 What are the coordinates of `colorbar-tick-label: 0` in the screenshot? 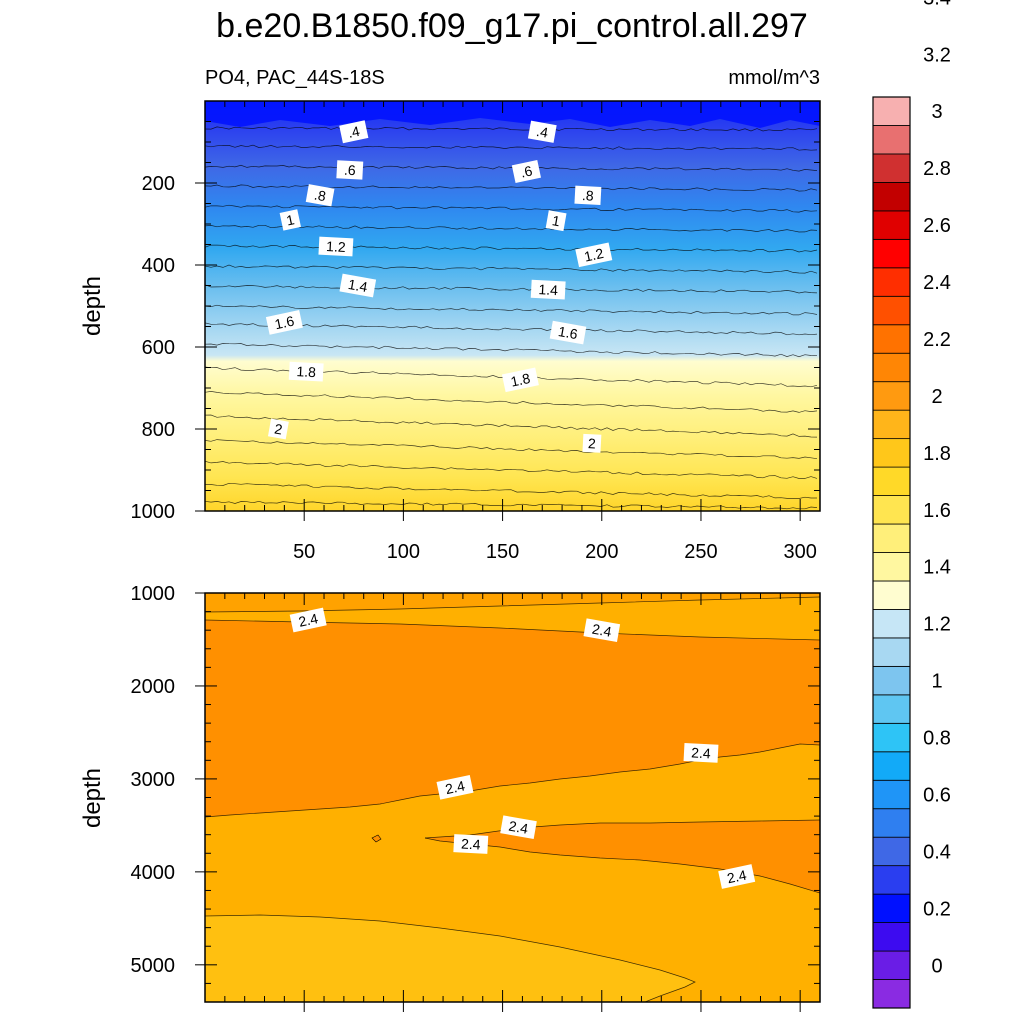 It's located at (936, 966).